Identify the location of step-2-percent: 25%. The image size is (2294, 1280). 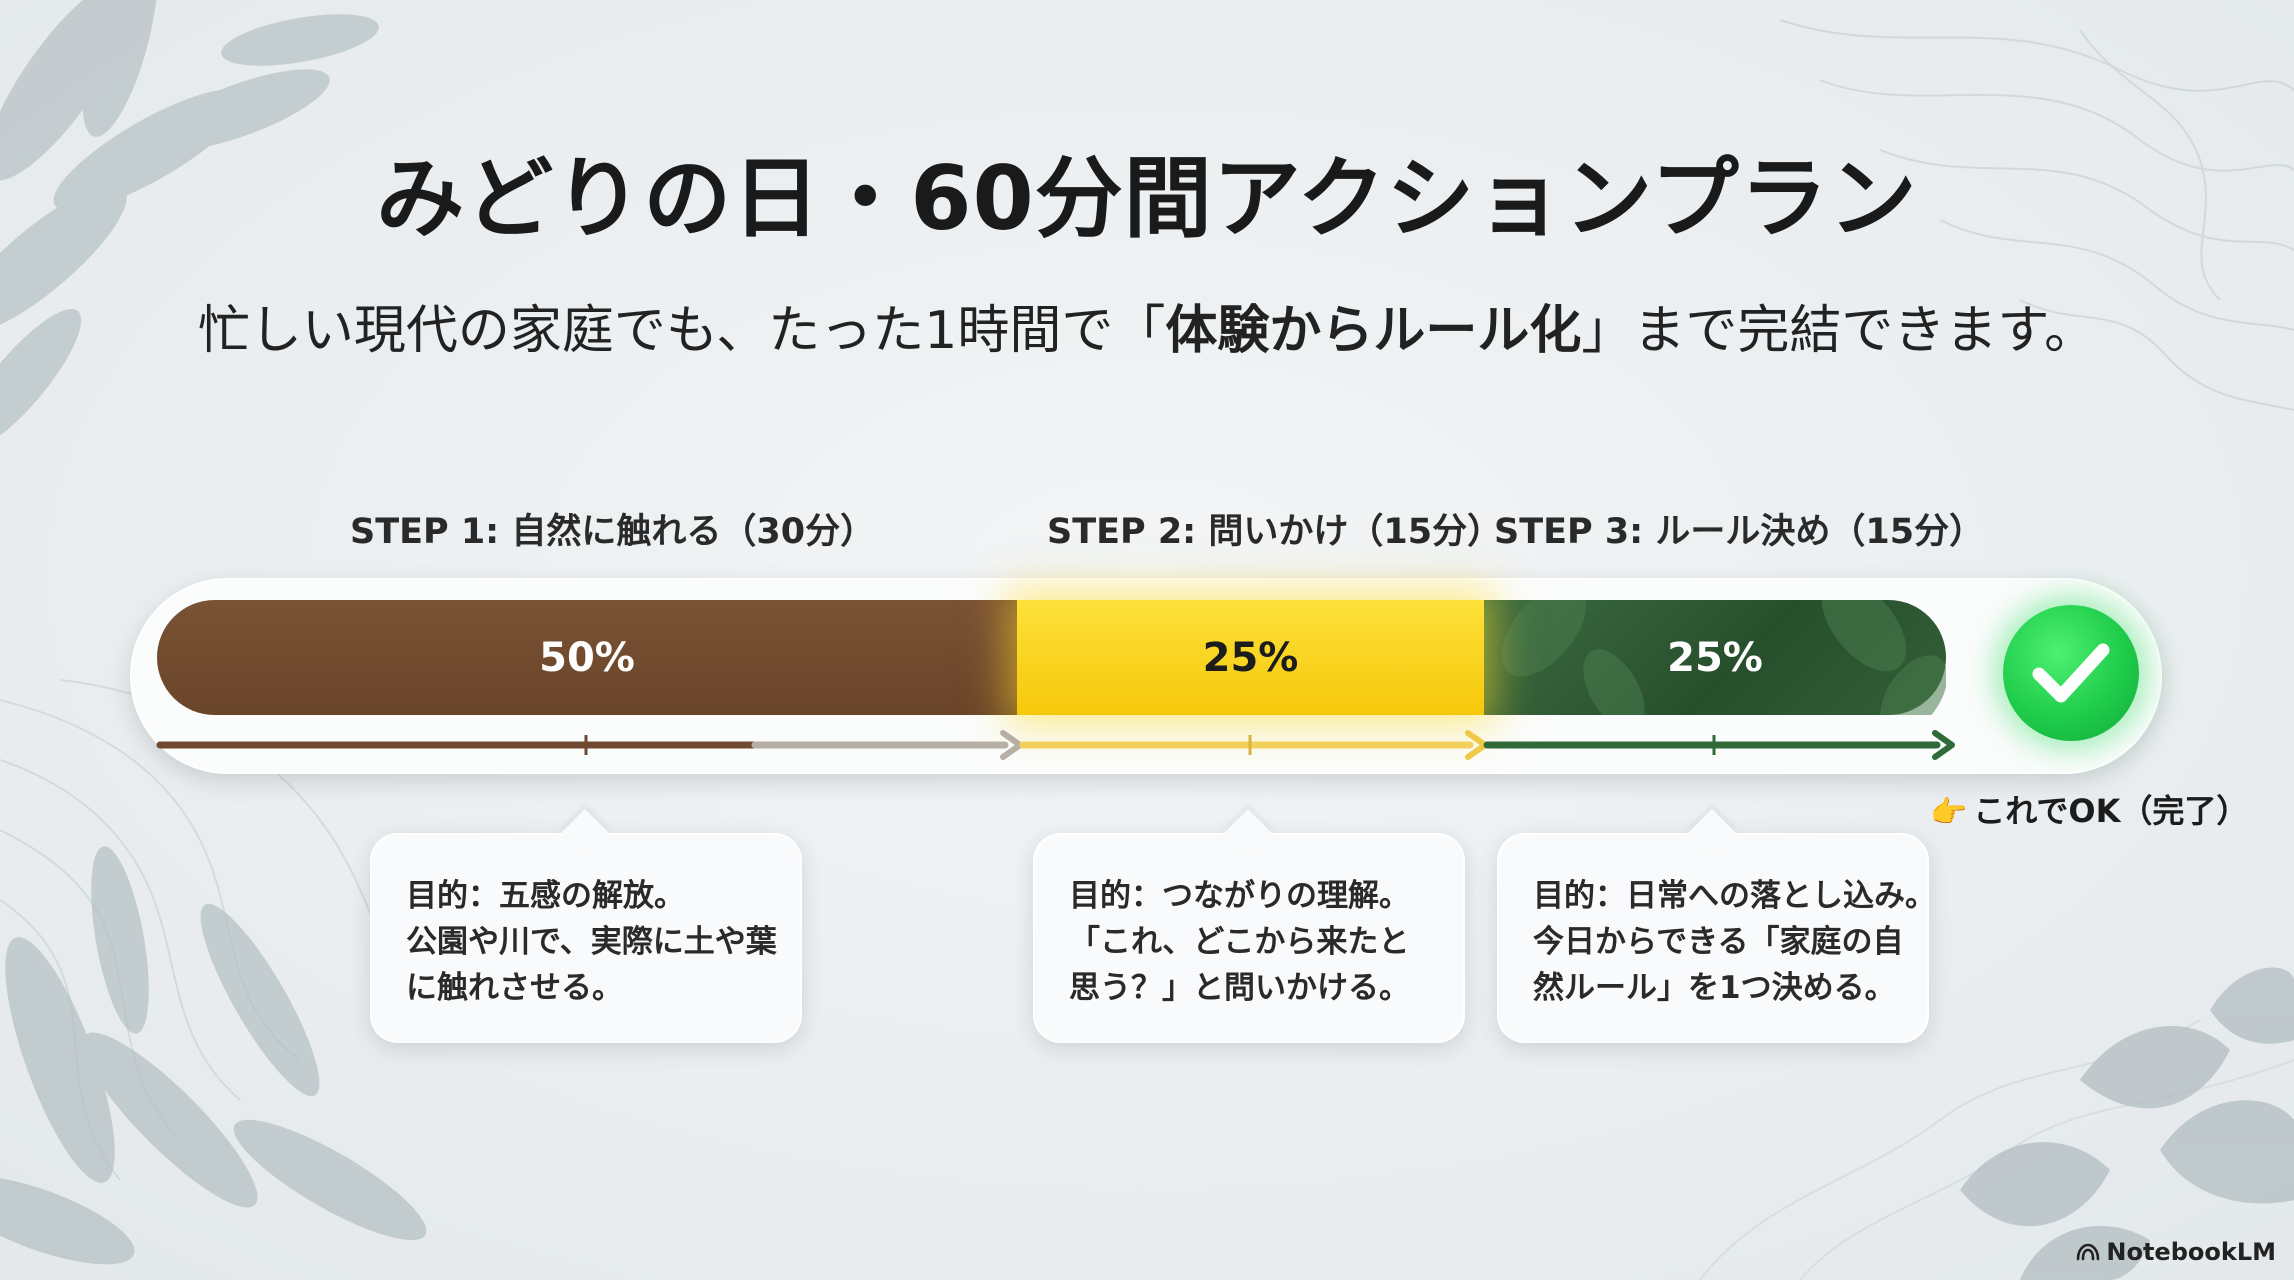
(1250, 657).